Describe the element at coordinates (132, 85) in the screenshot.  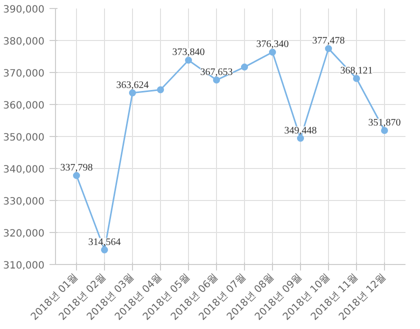
I see `data-label: 363,624` at that location.